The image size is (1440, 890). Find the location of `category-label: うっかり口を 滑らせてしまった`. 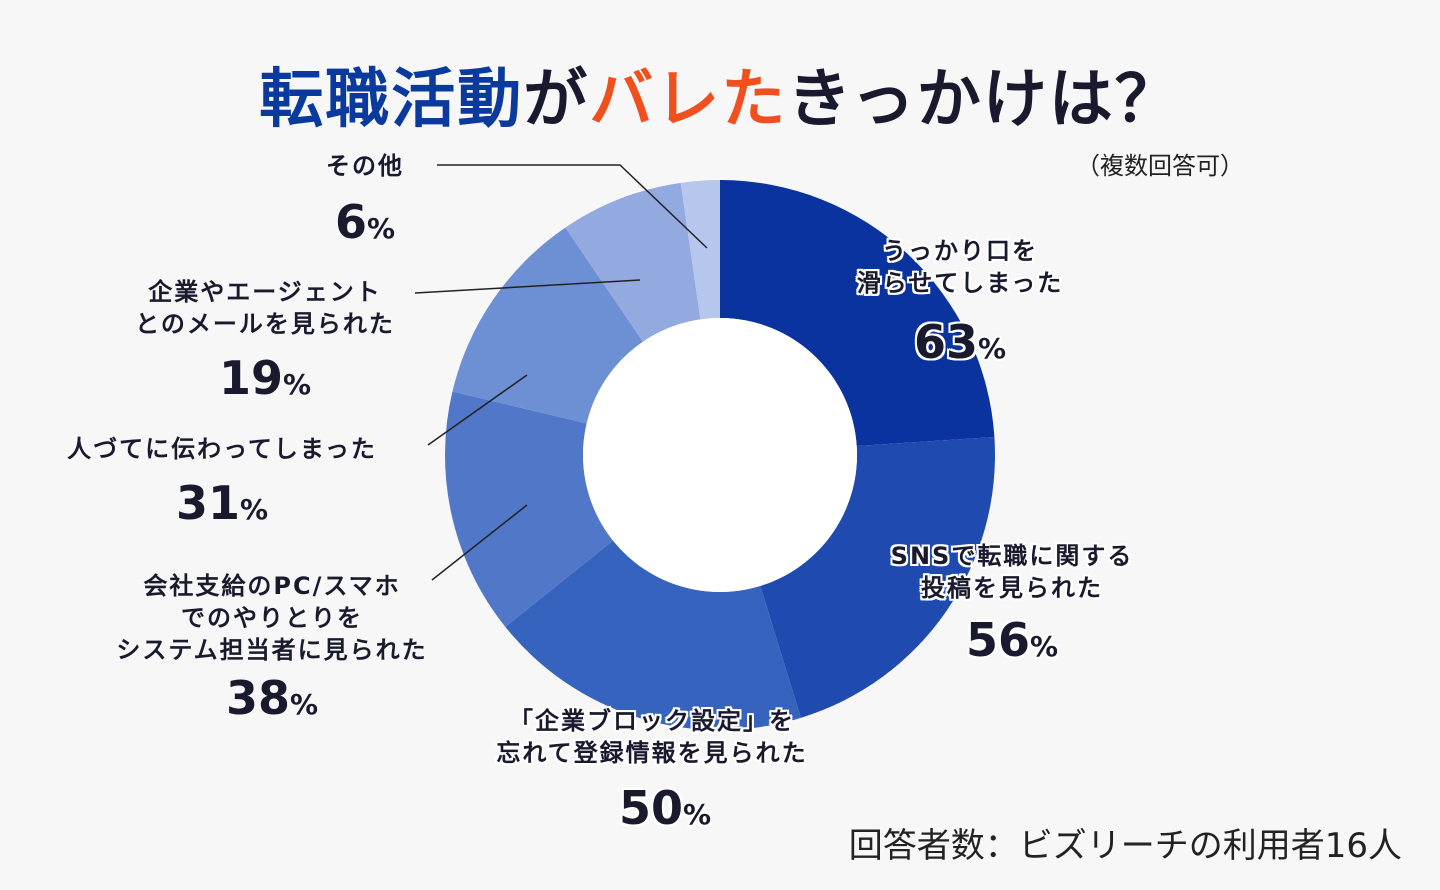

category-label: うっかり口を 滑らせてしまった is located at coordinates (960, 267).